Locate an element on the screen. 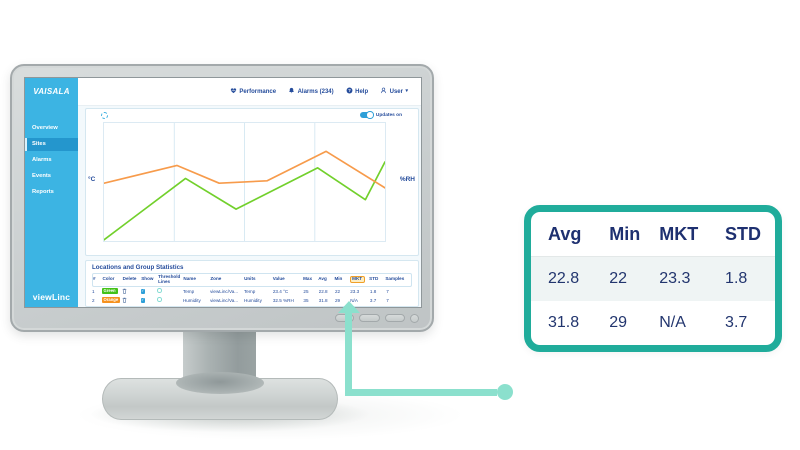 The height and width of the screenshot is (450, 800). column-header-color: Color is located at coordinates (108, 279).